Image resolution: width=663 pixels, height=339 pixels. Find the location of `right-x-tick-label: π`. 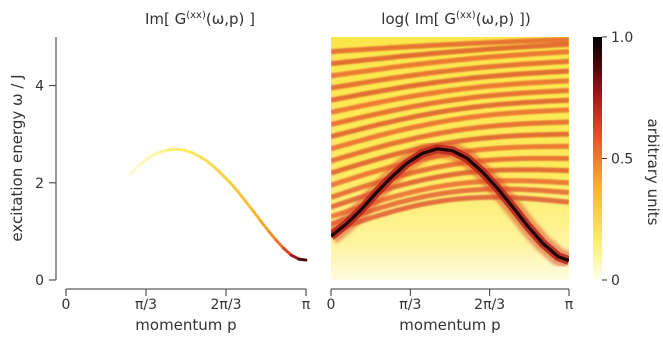

right-x-tick-label: π is located at coordinates (569, 305).